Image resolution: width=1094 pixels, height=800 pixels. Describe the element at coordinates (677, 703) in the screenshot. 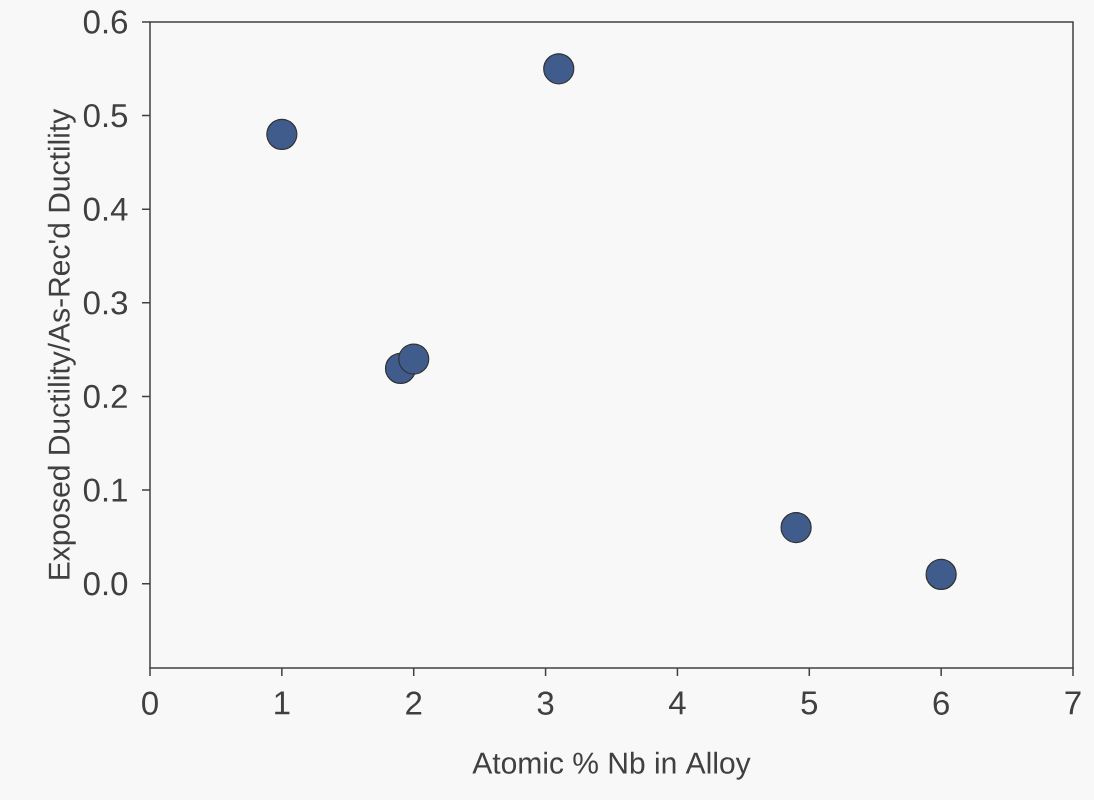

I see `x-tick-label: 4` at that location.